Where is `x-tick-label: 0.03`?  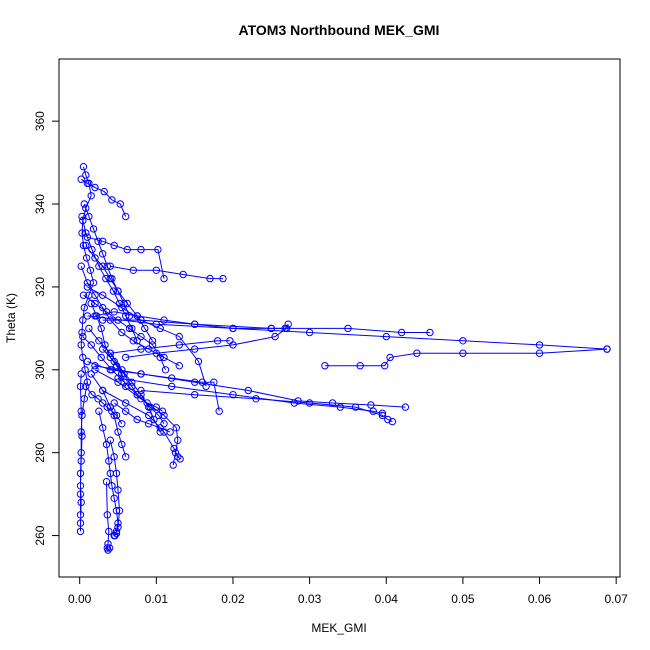
x-tick-label: 0.03 is located at coordinates (310, 599).